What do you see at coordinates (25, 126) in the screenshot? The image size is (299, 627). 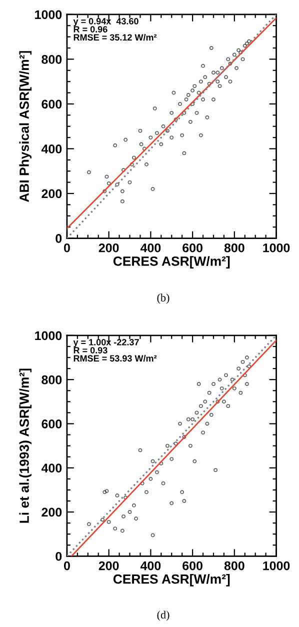 I see `y-axis-title: ABI Physical ASR[W/m²]` at bounding box center [25, 126].